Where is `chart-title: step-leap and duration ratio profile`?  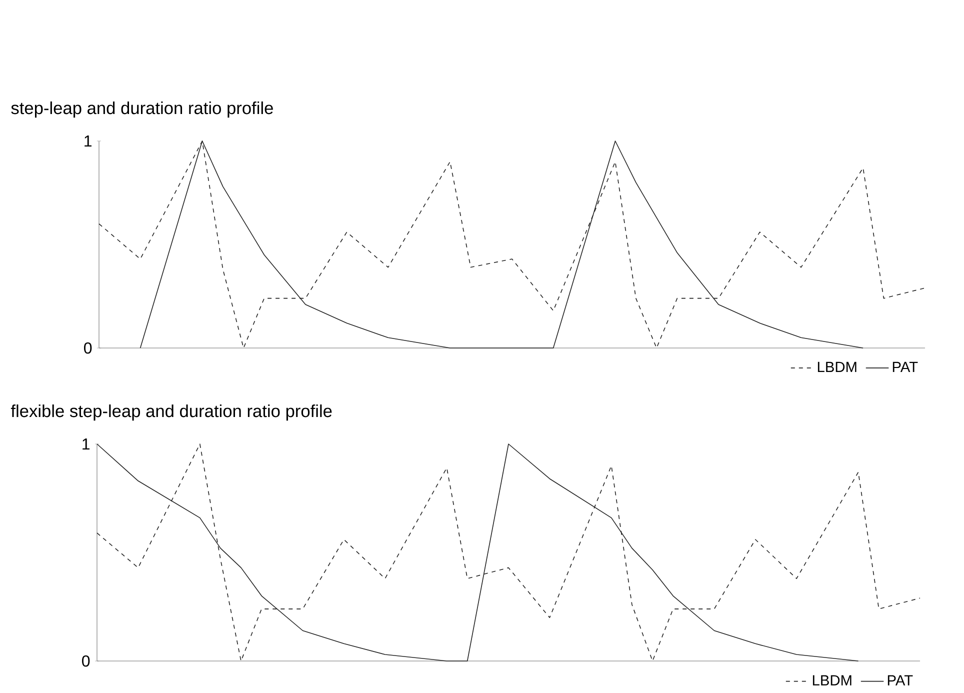
chart-title: step-leap and duration ratio profile is located at coordinates (142, 109).